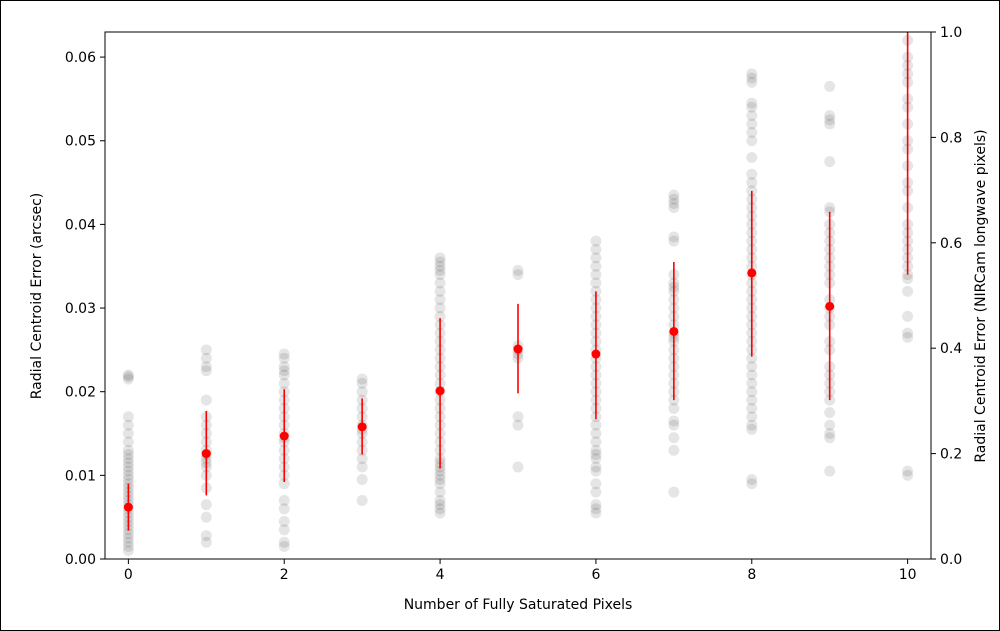  Describe the element at coordinates (80, 476) in the screenshot. I see `y-tick-label: 0.01` at that location.